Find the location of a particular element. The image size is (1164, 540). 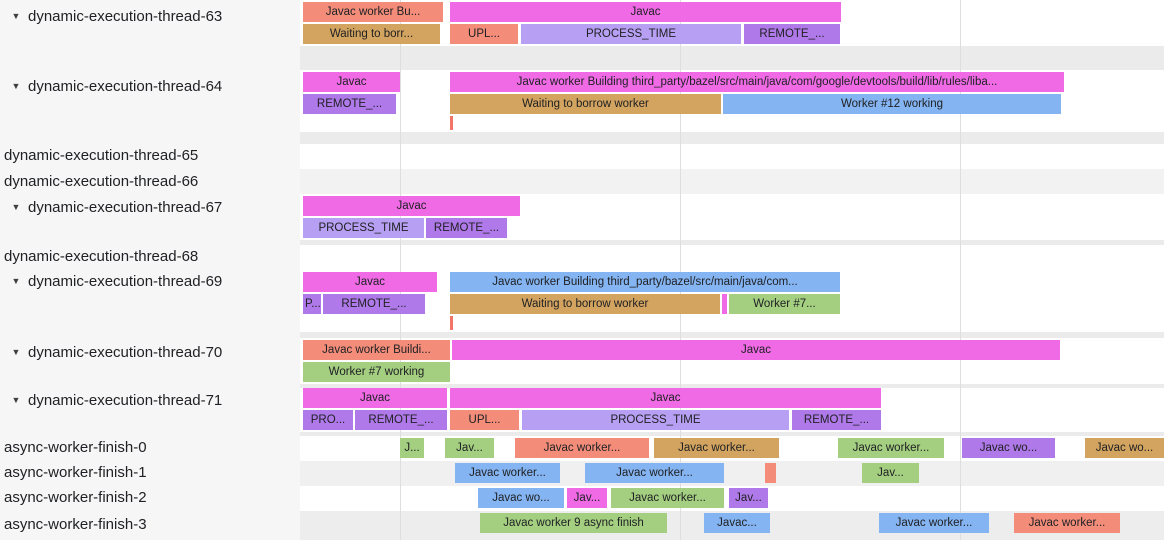

track-label: ▼ dynamic-execution-thread-70 is located at coordinates (149, 352).